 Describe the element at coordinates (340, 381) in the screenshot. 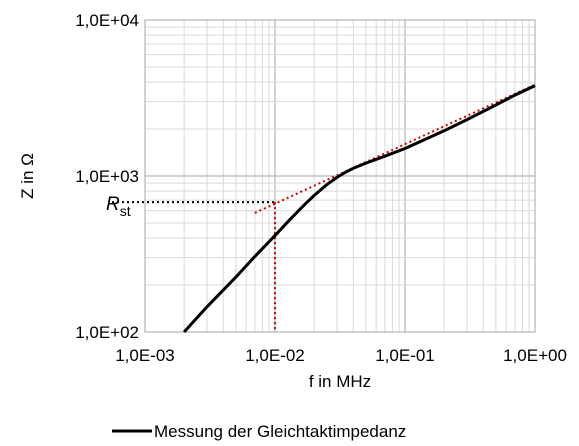

I see `x-axis-title: f in MHz` at that location.